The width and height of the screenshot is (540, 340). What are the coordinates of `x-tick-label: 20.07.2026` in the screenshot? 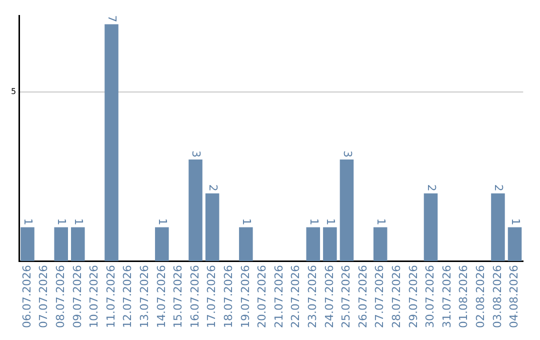 It's located at (262, 296).